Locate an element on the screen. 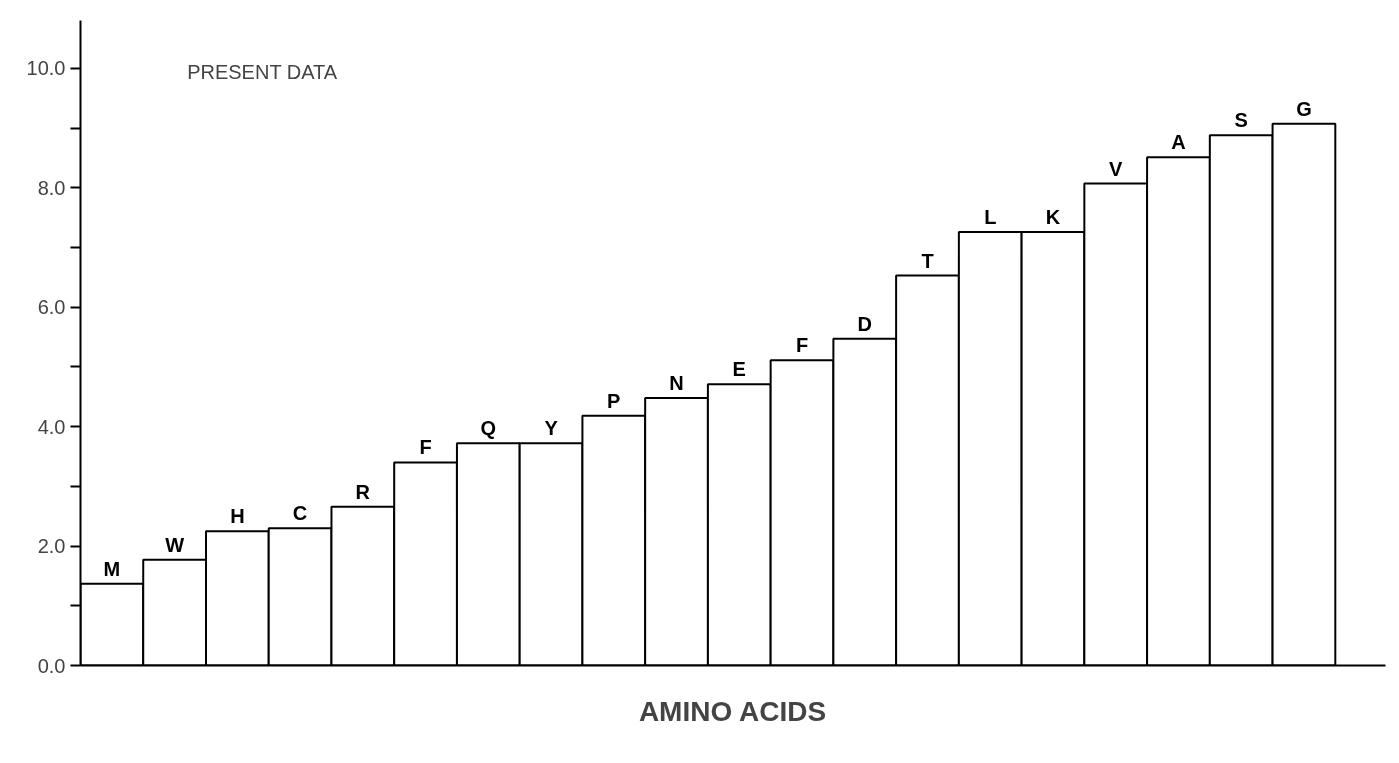 Image resolution: width=1399 pixels, height=763 pixels. x-tick-label: S is located at coordinates (1241, 120).